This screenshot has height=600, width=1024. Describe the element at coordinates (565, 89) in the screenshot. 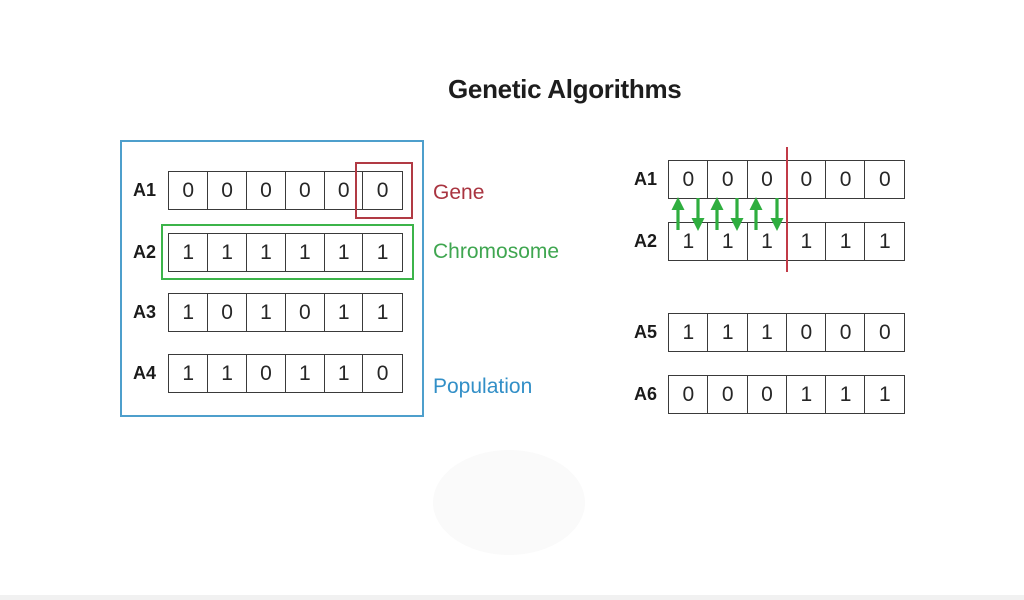

I see `page-title: Genetic Algorithms` at that location.